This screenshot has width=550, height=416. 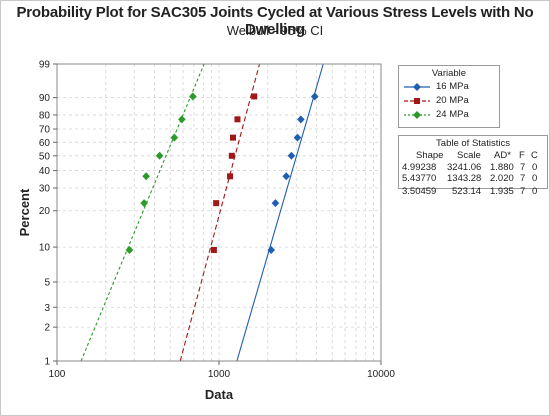 I want to click on stats-header-c: C, so click(x=534, y=155).